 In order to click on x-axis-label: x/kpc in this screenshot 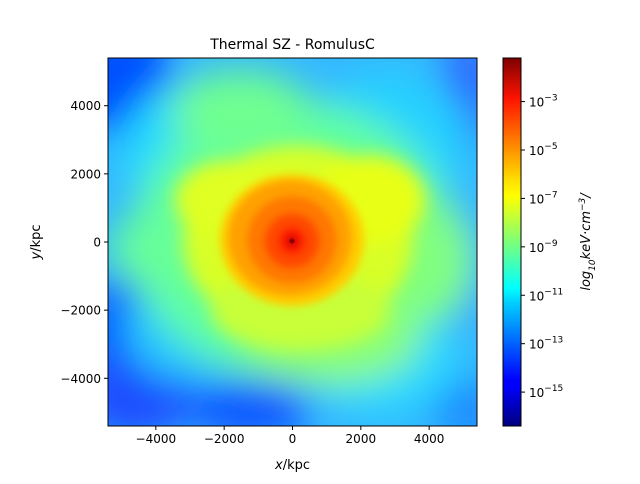, I will do `click(292, 465)`.